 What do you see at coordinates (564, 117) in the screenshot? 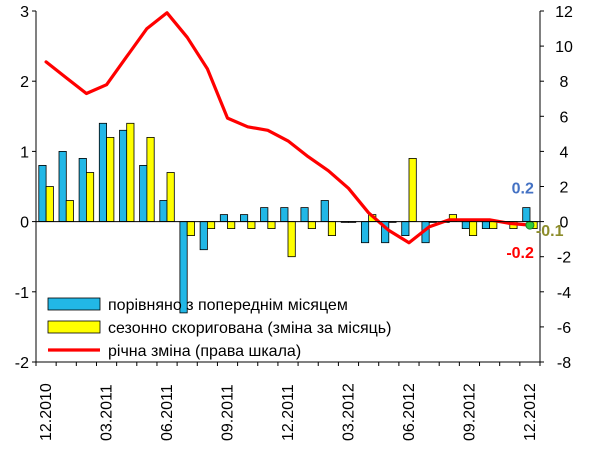
I see `right-tick-label: 6` at bounding box center [564, 117].